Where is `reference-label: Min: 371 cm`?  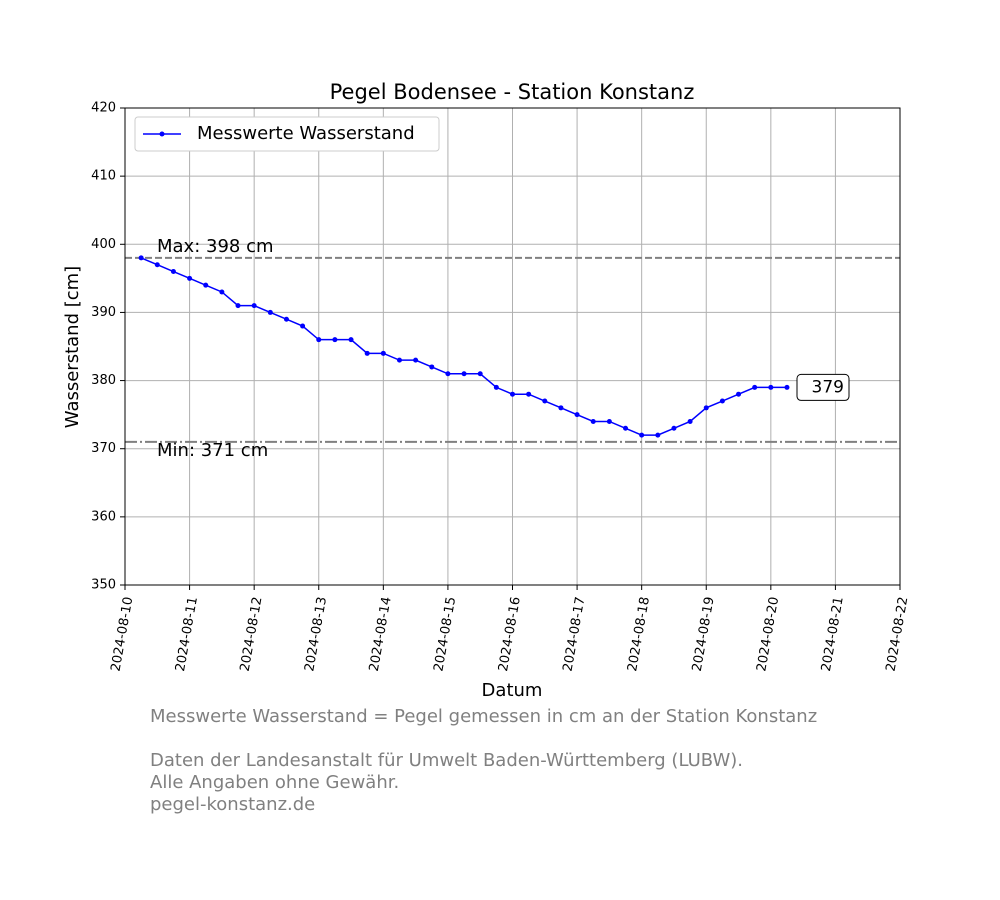 reference-label: Min: 371 cm is located at coordinates (212, 450).